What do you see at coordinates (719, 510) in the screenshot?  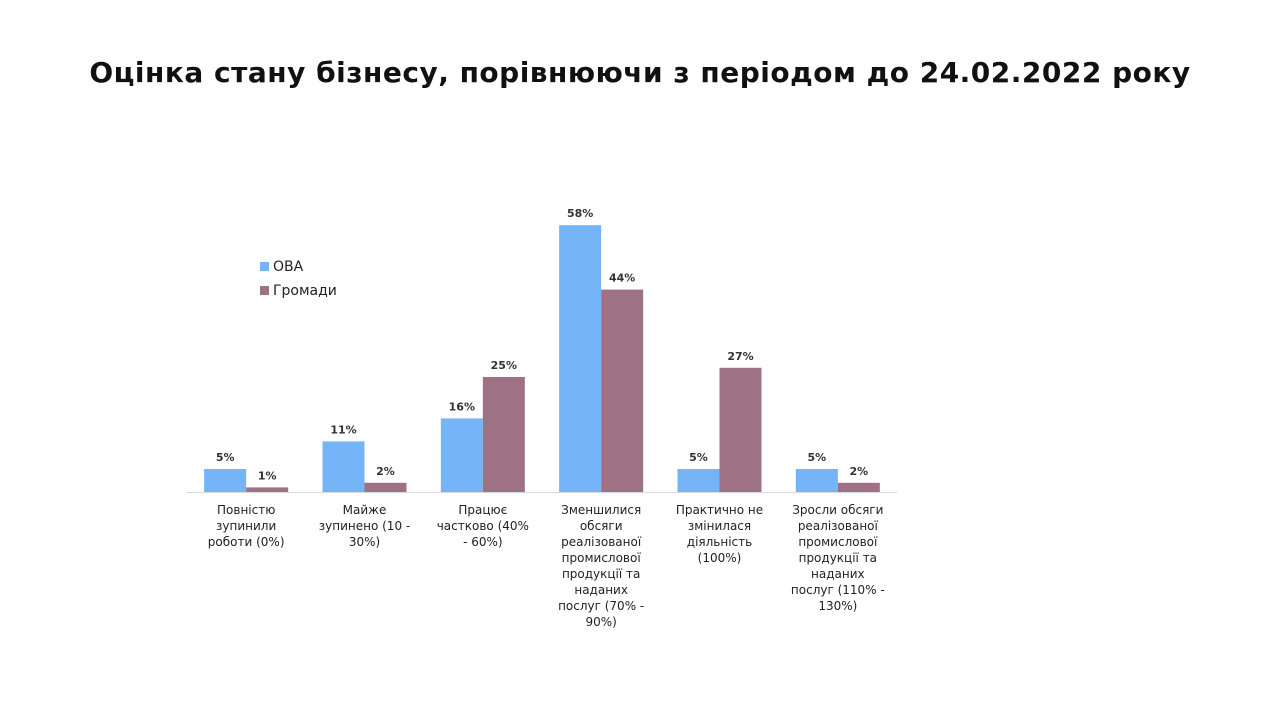 I see `category-label-line: Практично не` at bounding box center [719, 510].